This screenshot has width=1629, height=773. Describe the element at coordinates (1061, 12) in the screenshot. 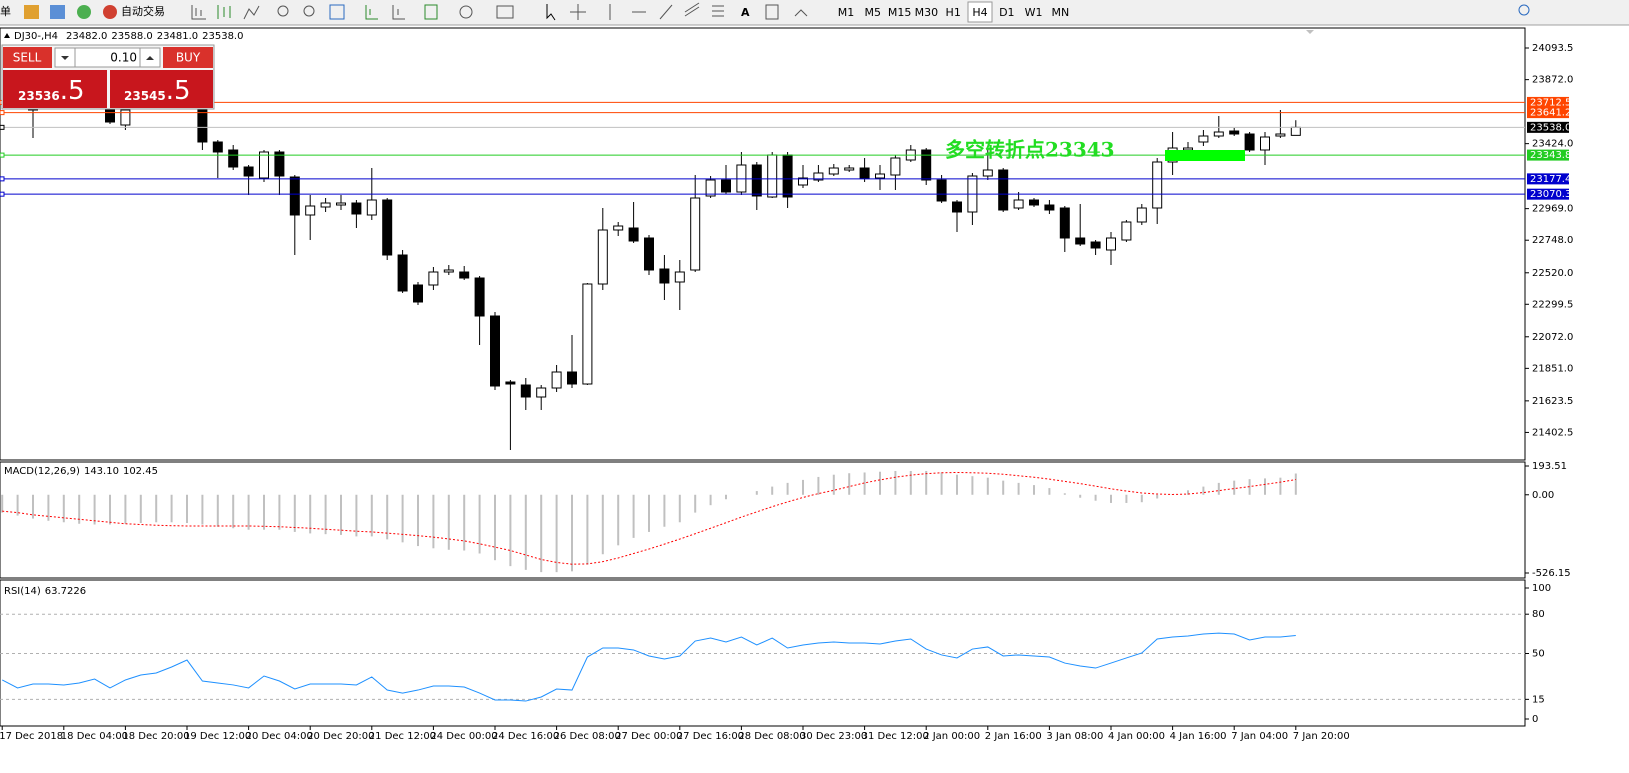

I see `timeframe-button: MN` at that location.